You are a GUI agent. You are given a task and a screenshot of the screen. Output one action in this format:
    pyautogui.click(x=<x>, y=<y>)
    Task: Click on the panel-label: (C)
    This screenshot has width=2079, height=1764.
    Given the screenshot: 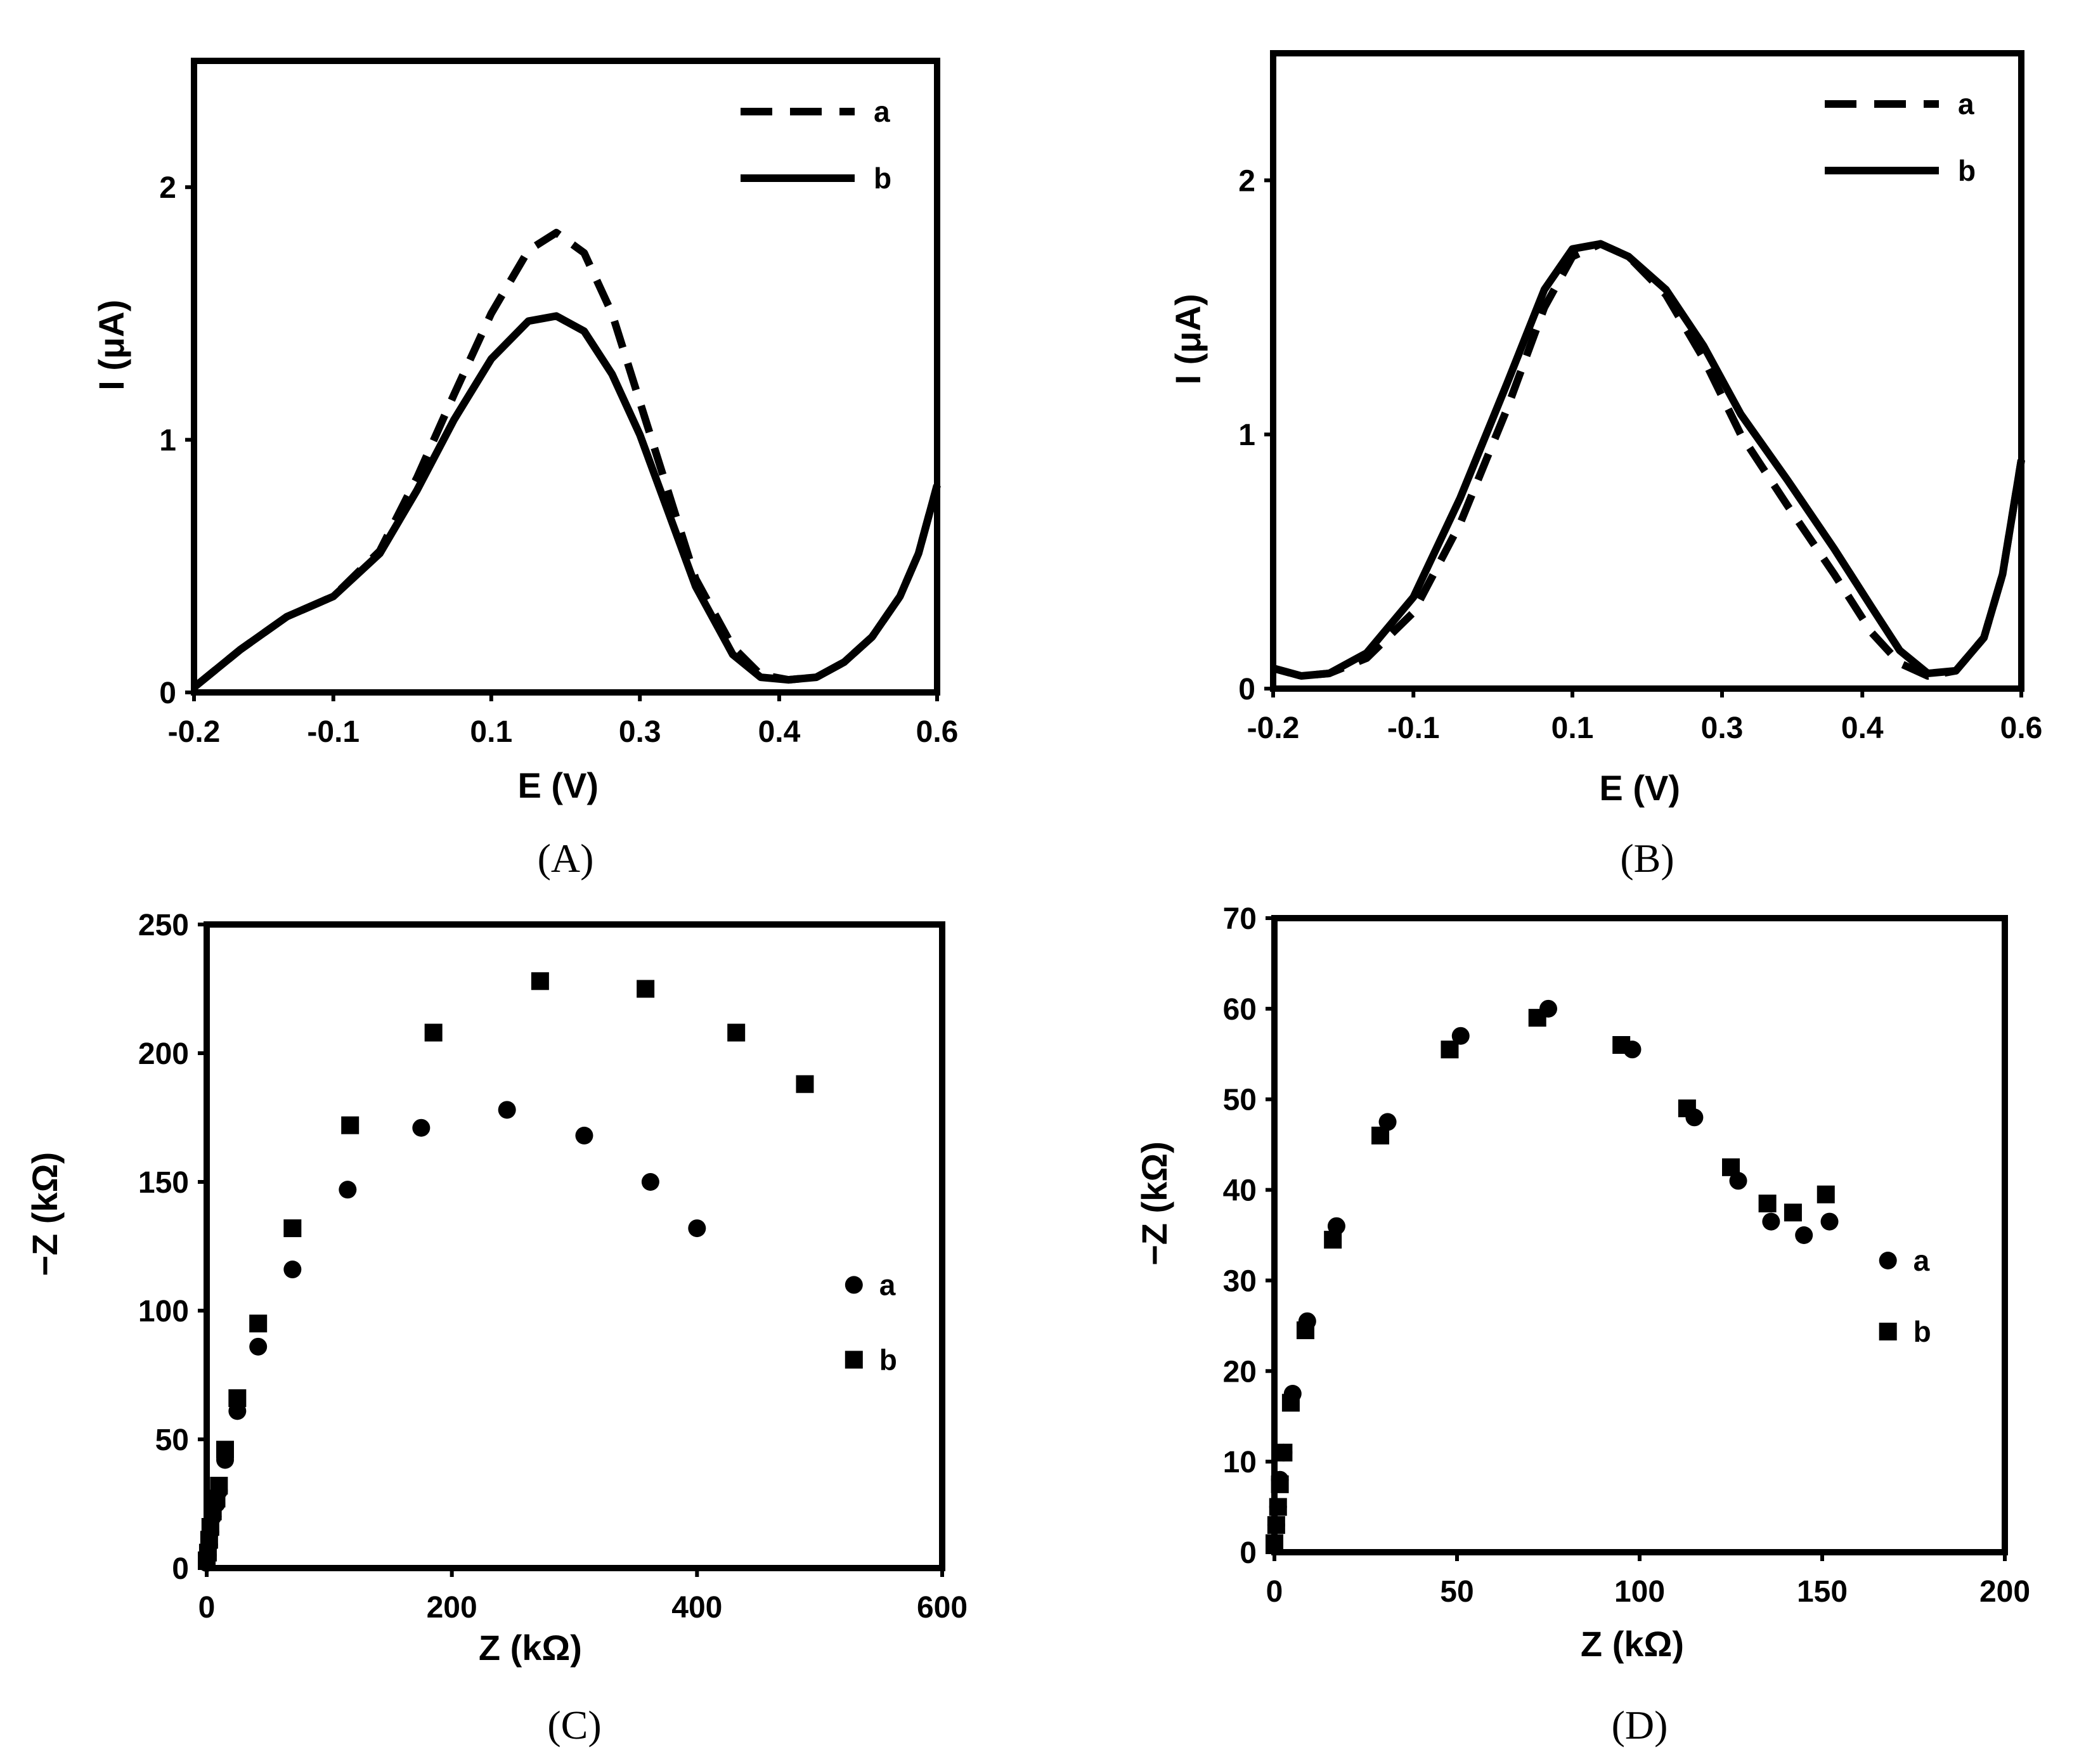 What is the action you would take?
    pyautogui.click(x=574, y=1725)
    